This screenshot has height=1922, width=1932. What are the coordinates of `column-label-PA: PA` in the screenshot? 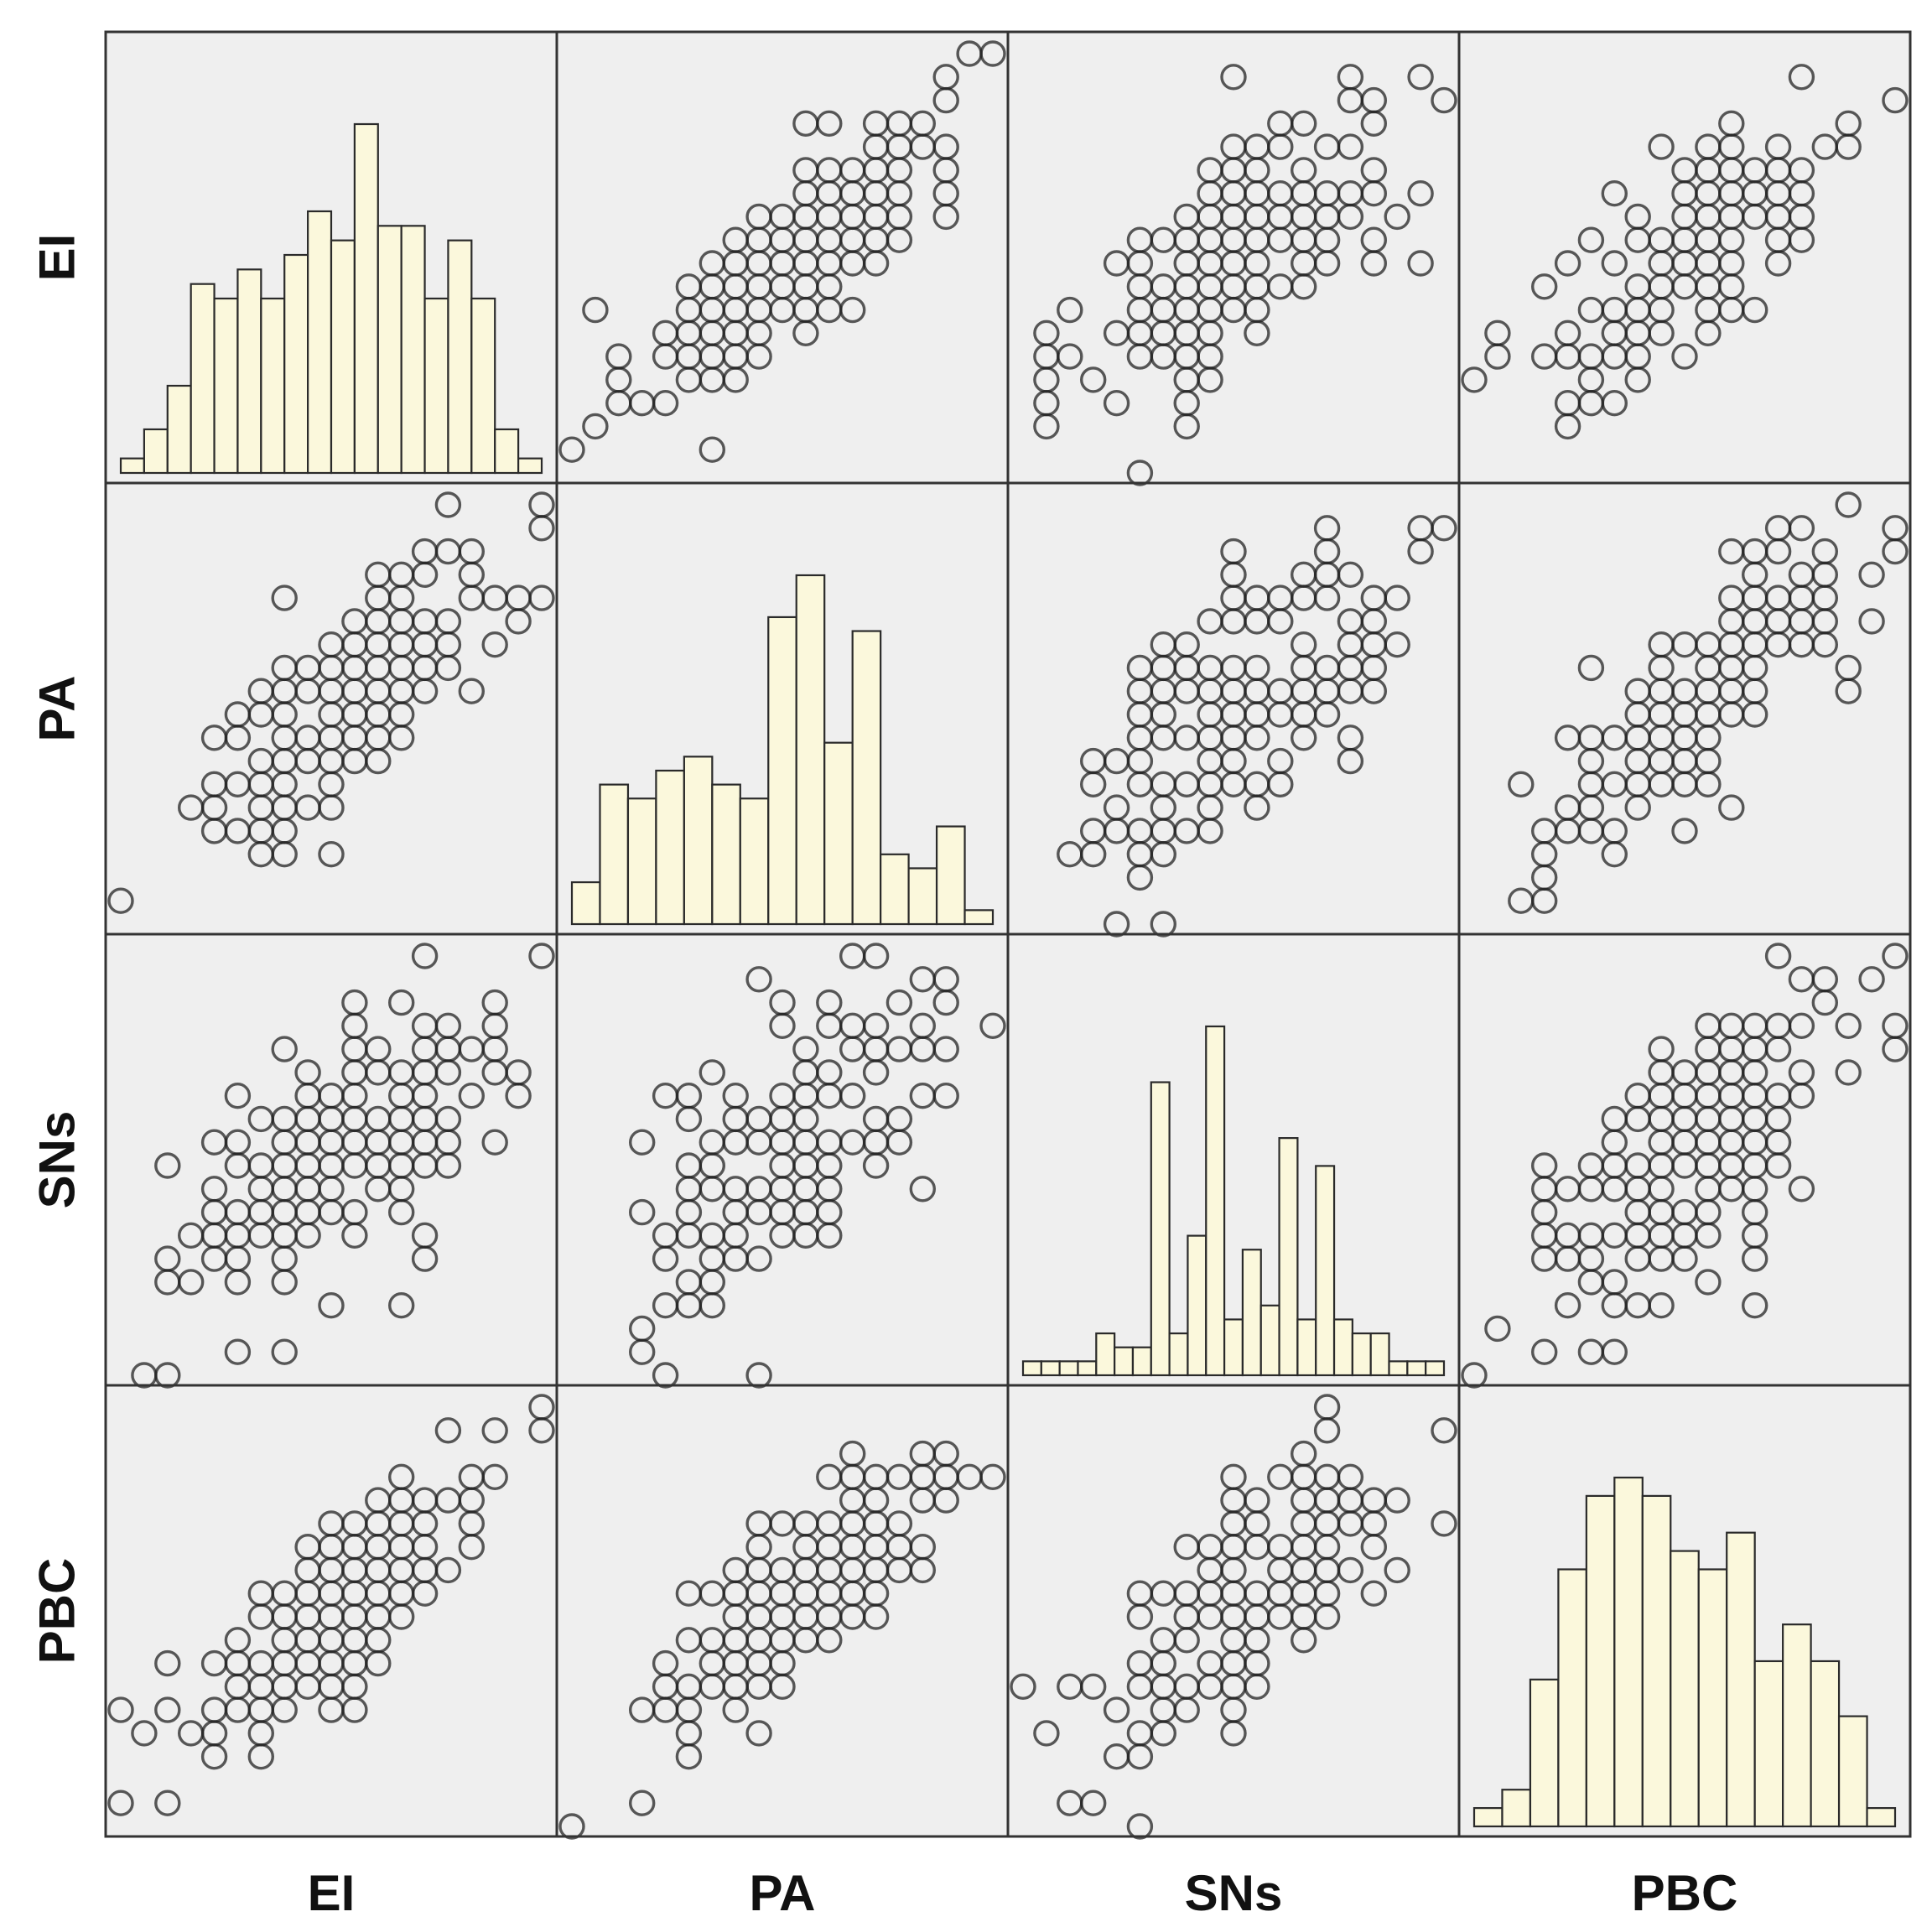 It's located at (783, 1893).